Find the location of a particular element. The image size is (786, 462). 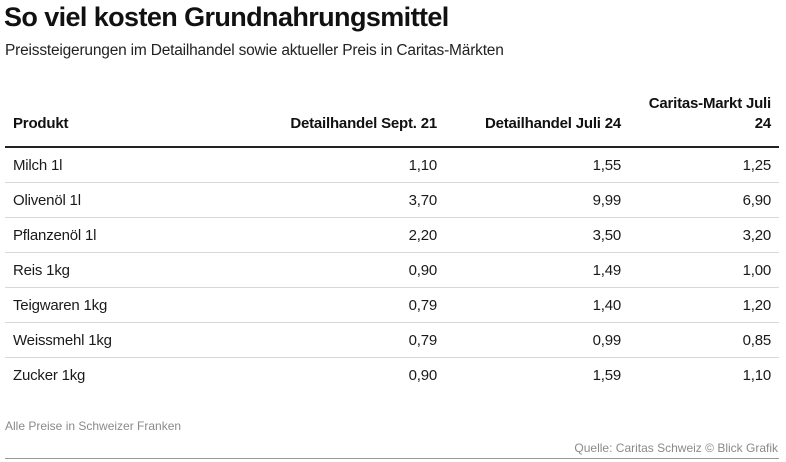

table-row: Teigwaren 1kg 0,79 1,40 1,20 is located at coordinates (392, 305).